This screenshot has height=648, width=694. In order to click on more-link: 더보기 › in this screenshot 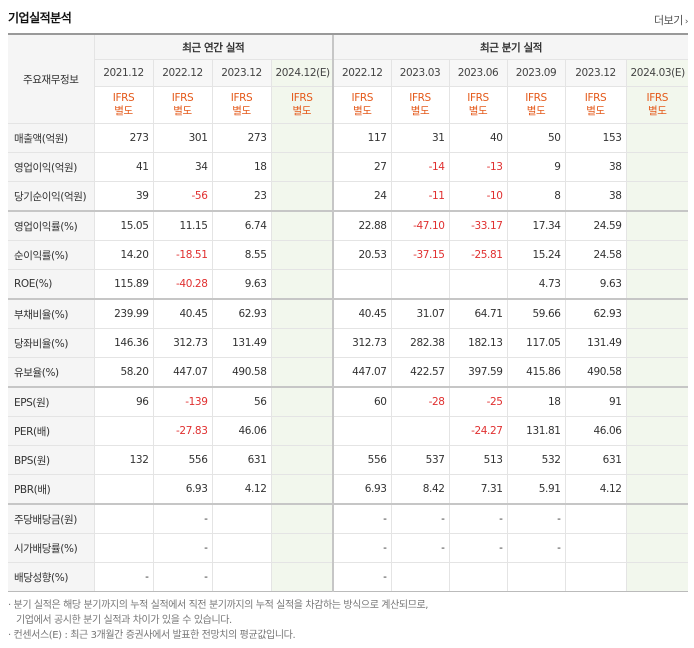, I will do `click(671, 20)`.